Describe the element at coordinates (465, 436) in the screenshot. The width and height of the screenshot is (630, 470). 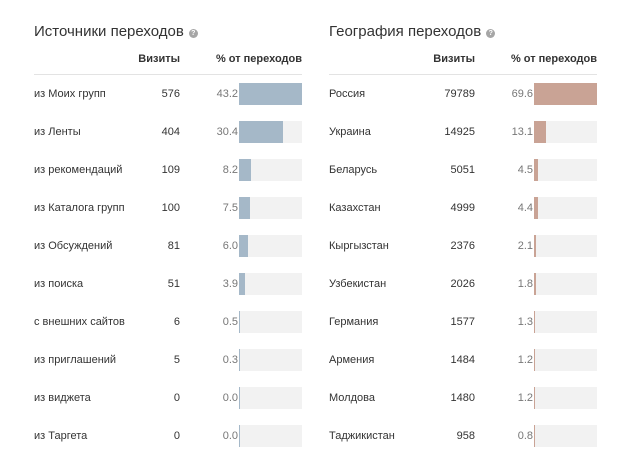
I see `row-visits: 958` at that location.